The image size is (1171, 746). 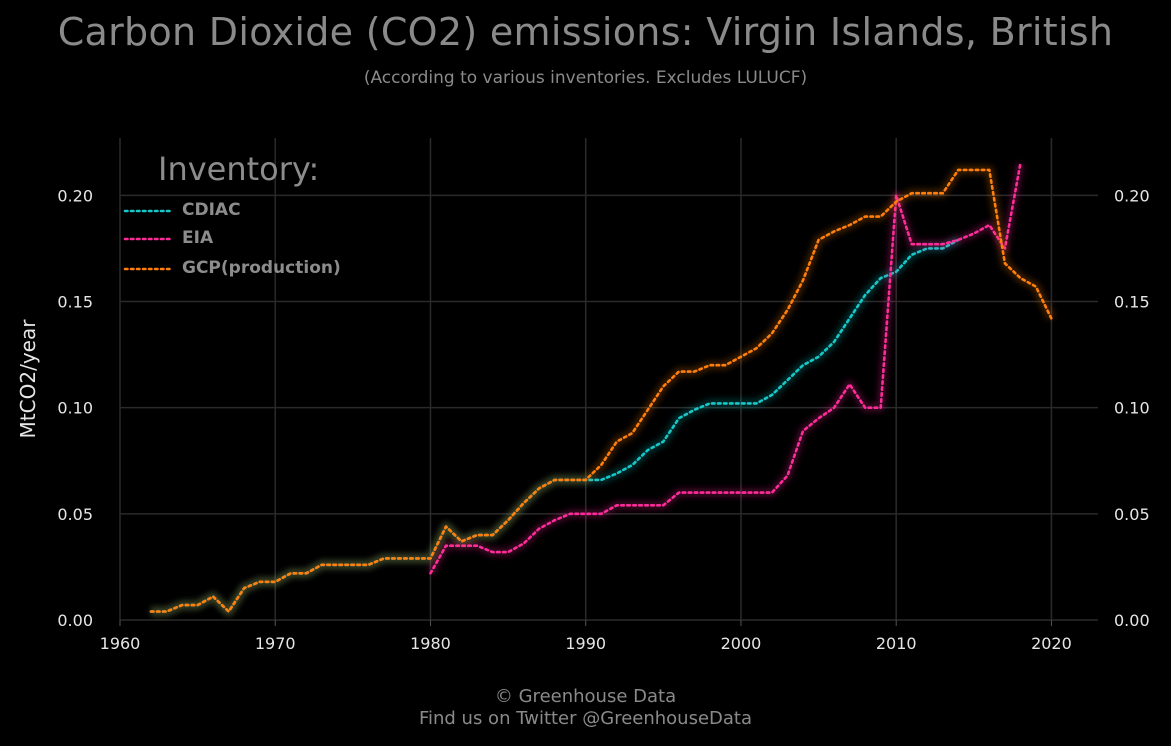 I want to click on y-tick-label-right-0.05: 0.05, so click(x=1132, y=514).